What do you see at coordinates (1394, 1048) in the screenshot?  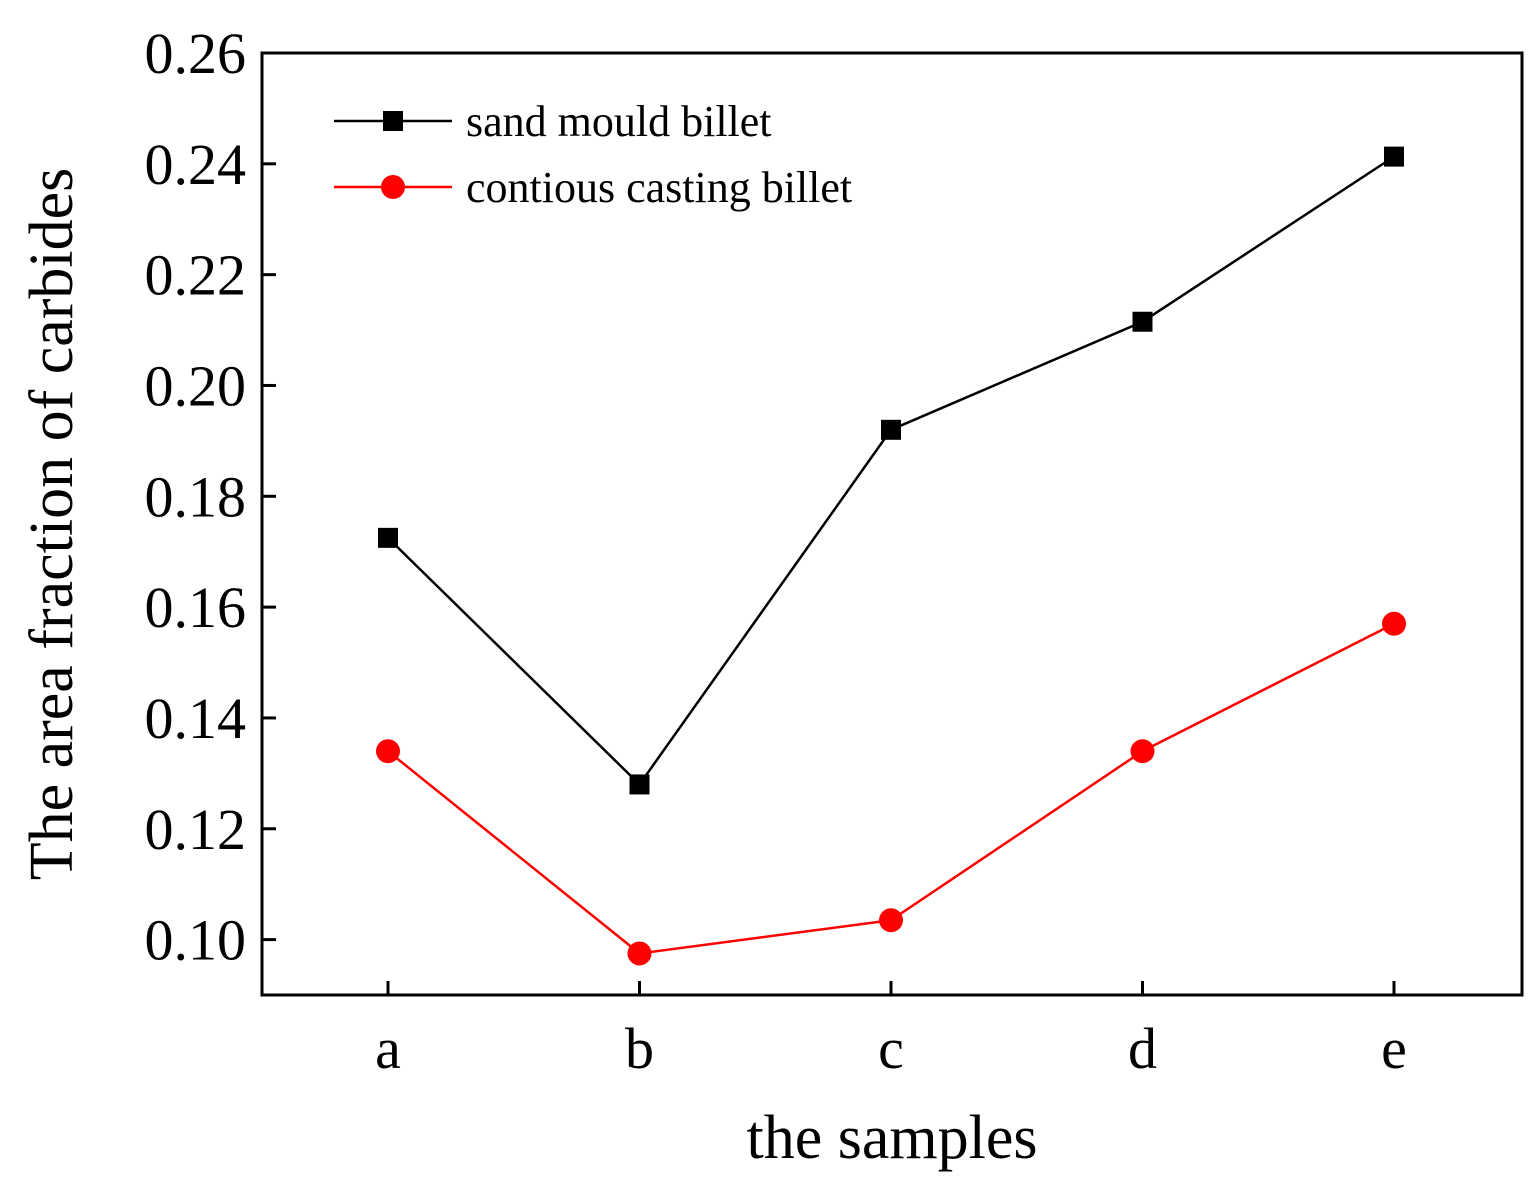 I see `x-tick-label: e` at bounding box center [1394, 1048].